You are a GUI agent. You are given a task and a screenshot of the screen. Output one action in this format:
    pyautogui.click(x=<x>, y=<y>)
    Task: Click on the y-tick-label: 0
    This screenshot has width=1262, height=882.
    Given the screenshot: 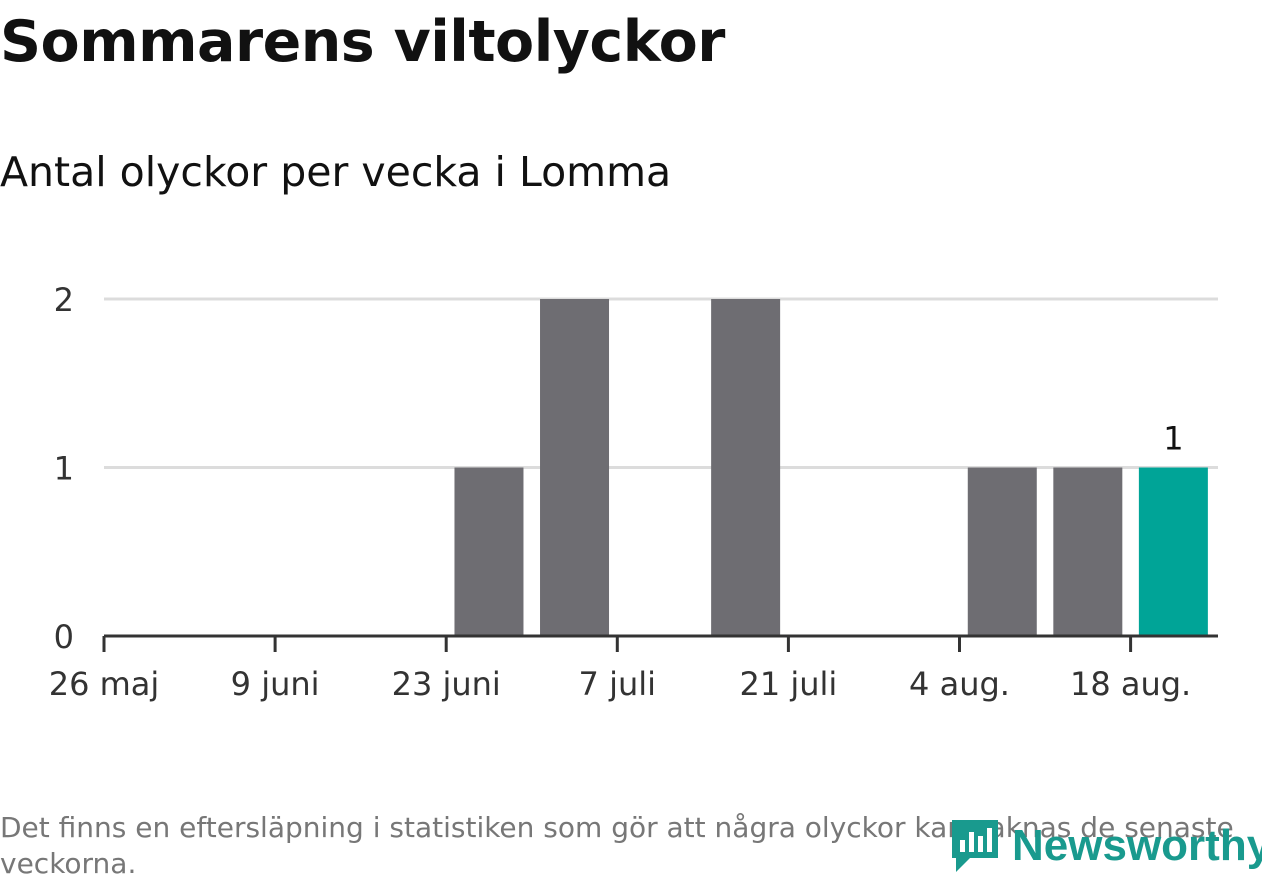 What is the action you would take?
    pyautogui.click(x=64, y=637)
    